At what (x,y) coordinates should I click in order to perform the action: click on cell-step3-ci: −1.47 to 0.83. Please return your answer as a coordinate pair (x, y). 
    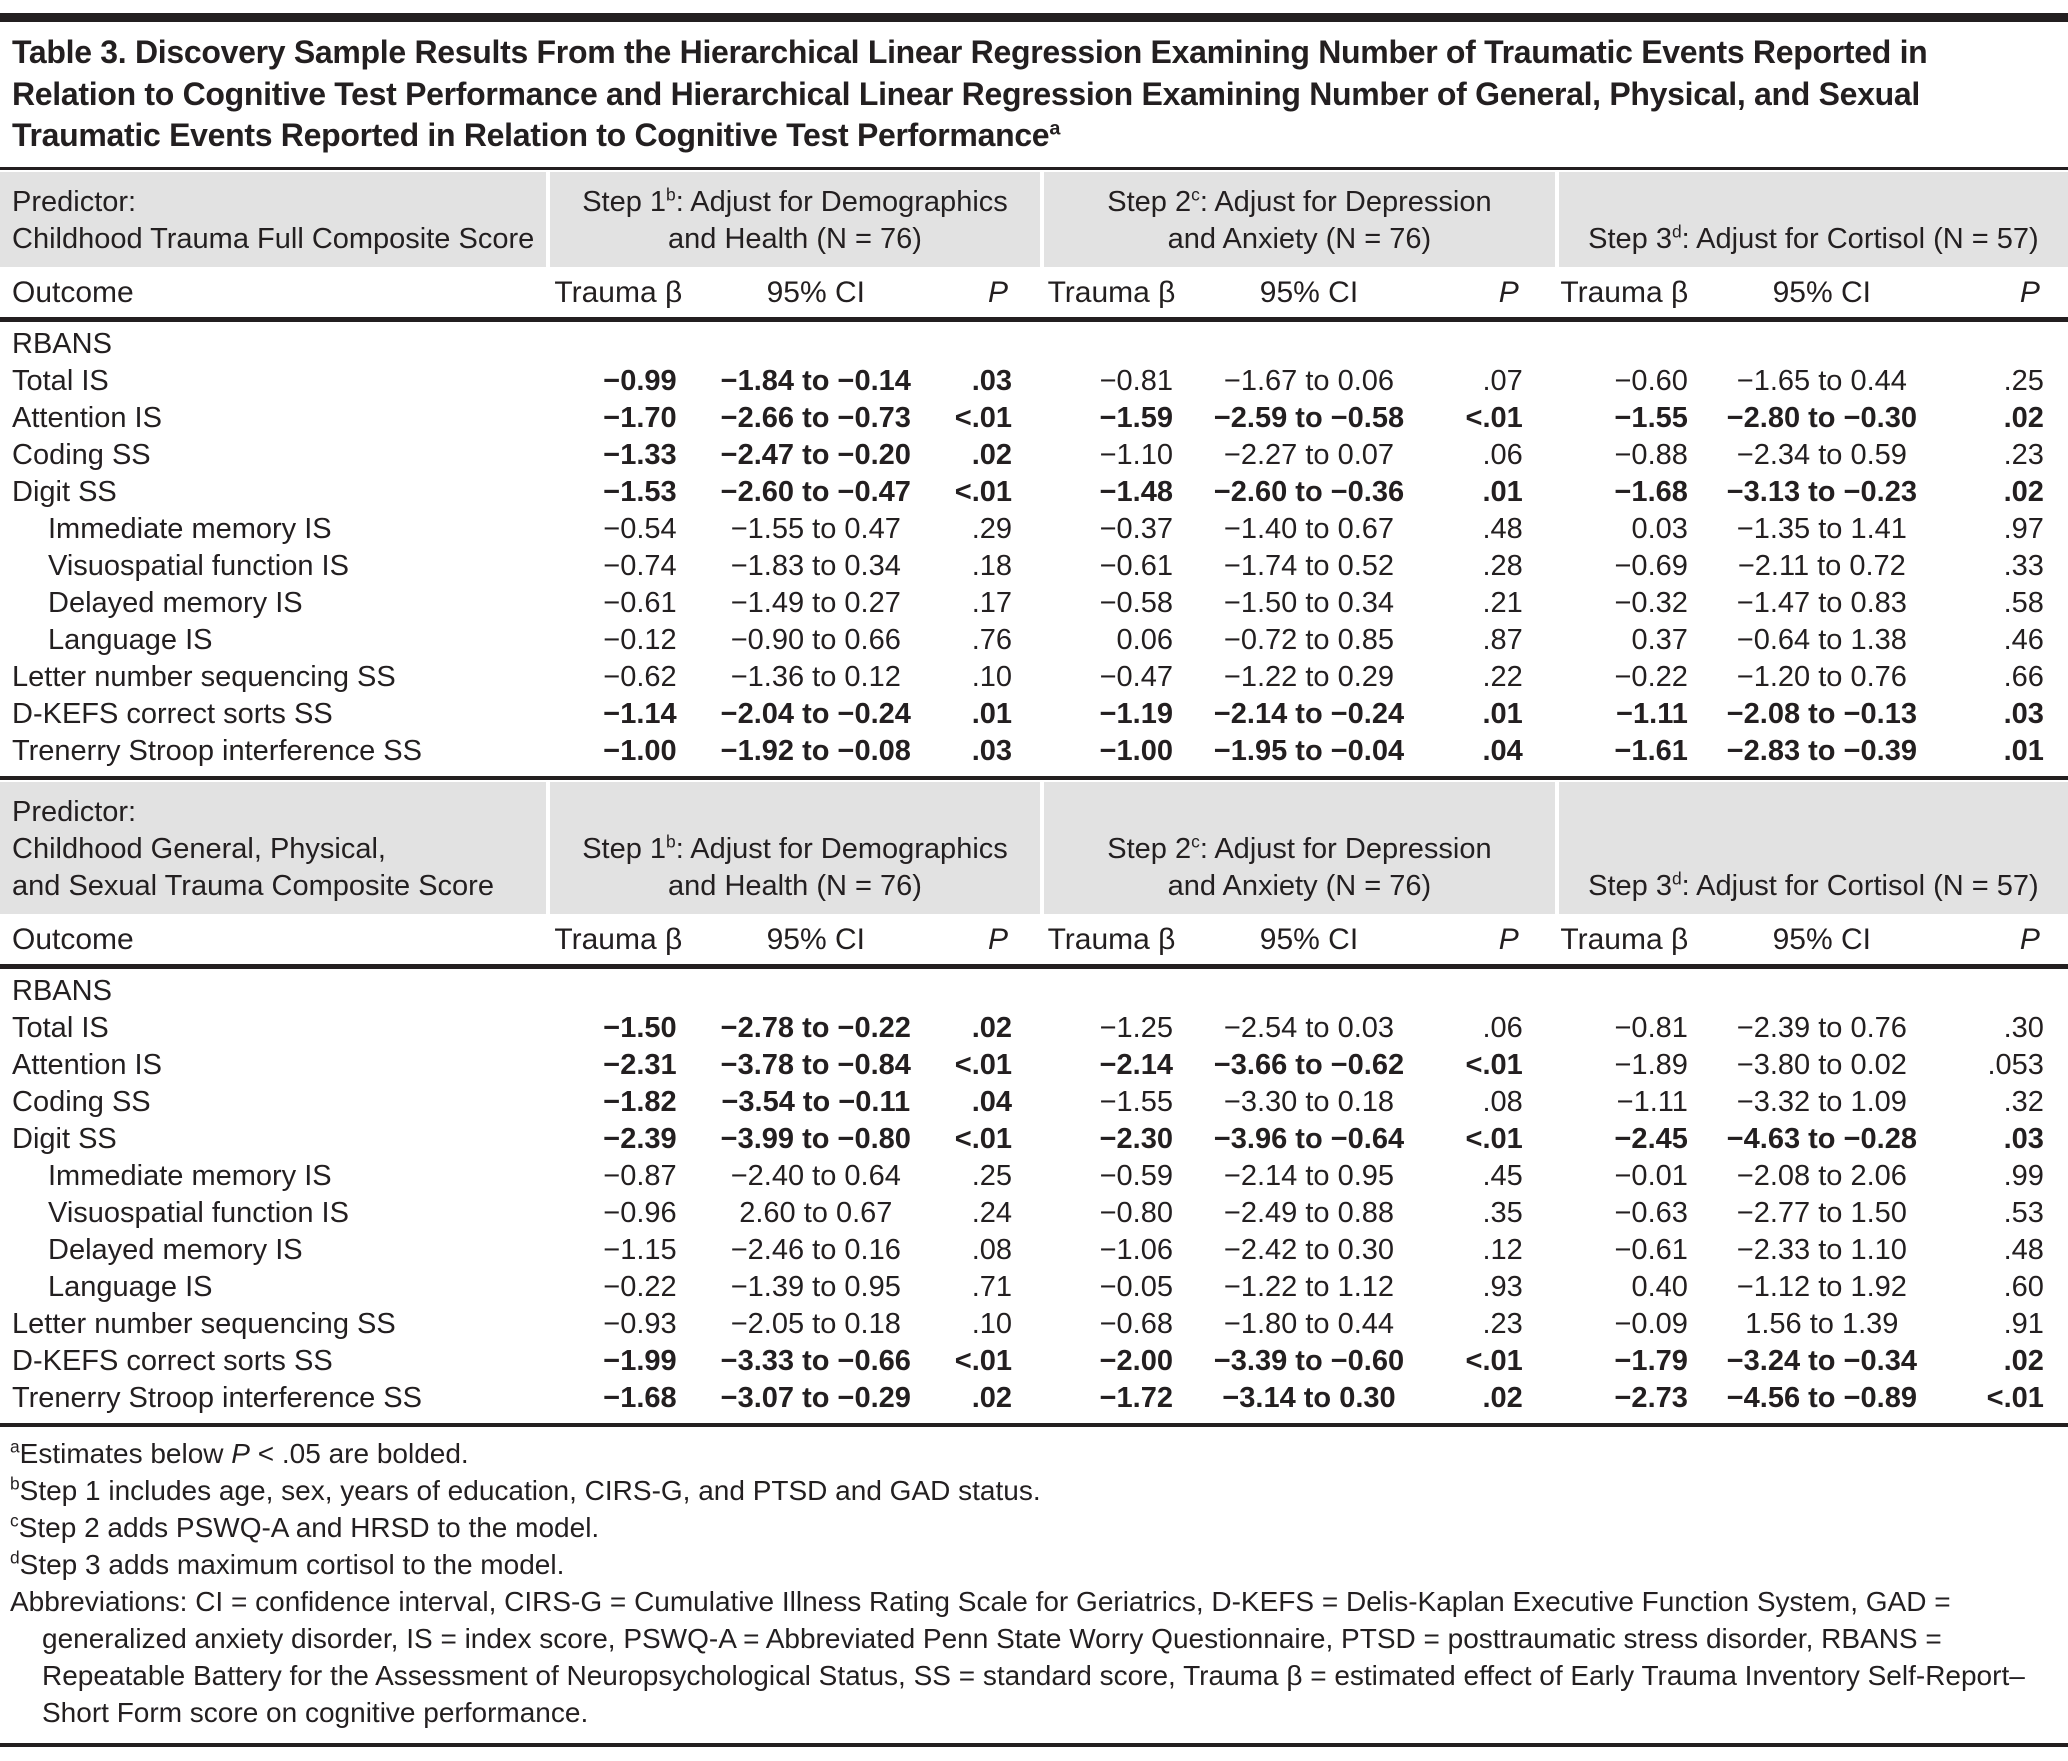
    Looking at the image, I should click on (1821, 603).